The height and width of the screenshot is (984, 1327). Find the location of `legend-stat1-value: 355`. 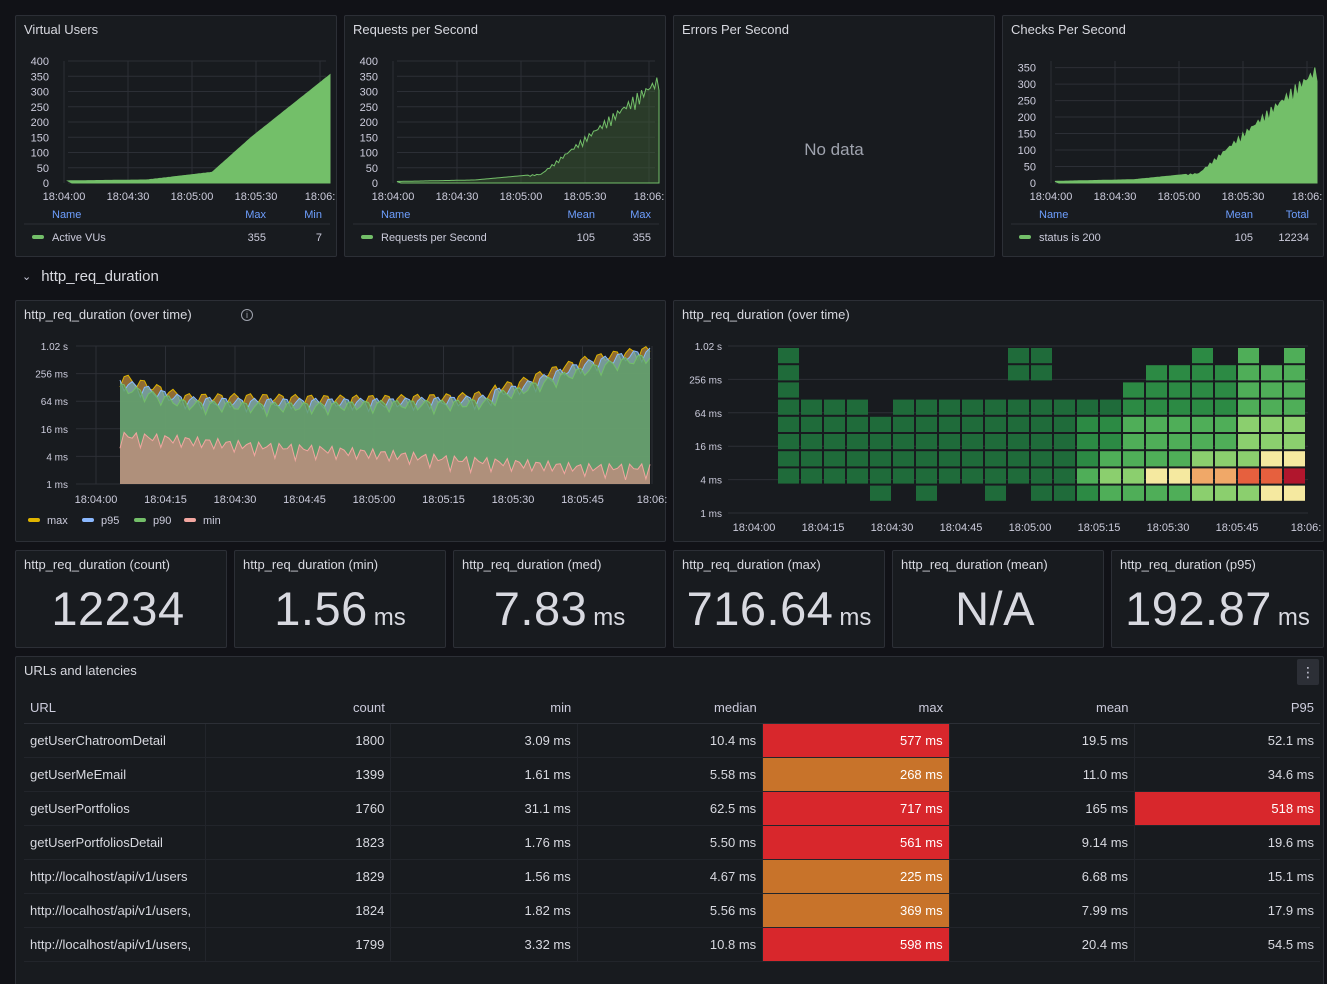

legend-stat1-value: 355 is located at coordinates (257, 238).